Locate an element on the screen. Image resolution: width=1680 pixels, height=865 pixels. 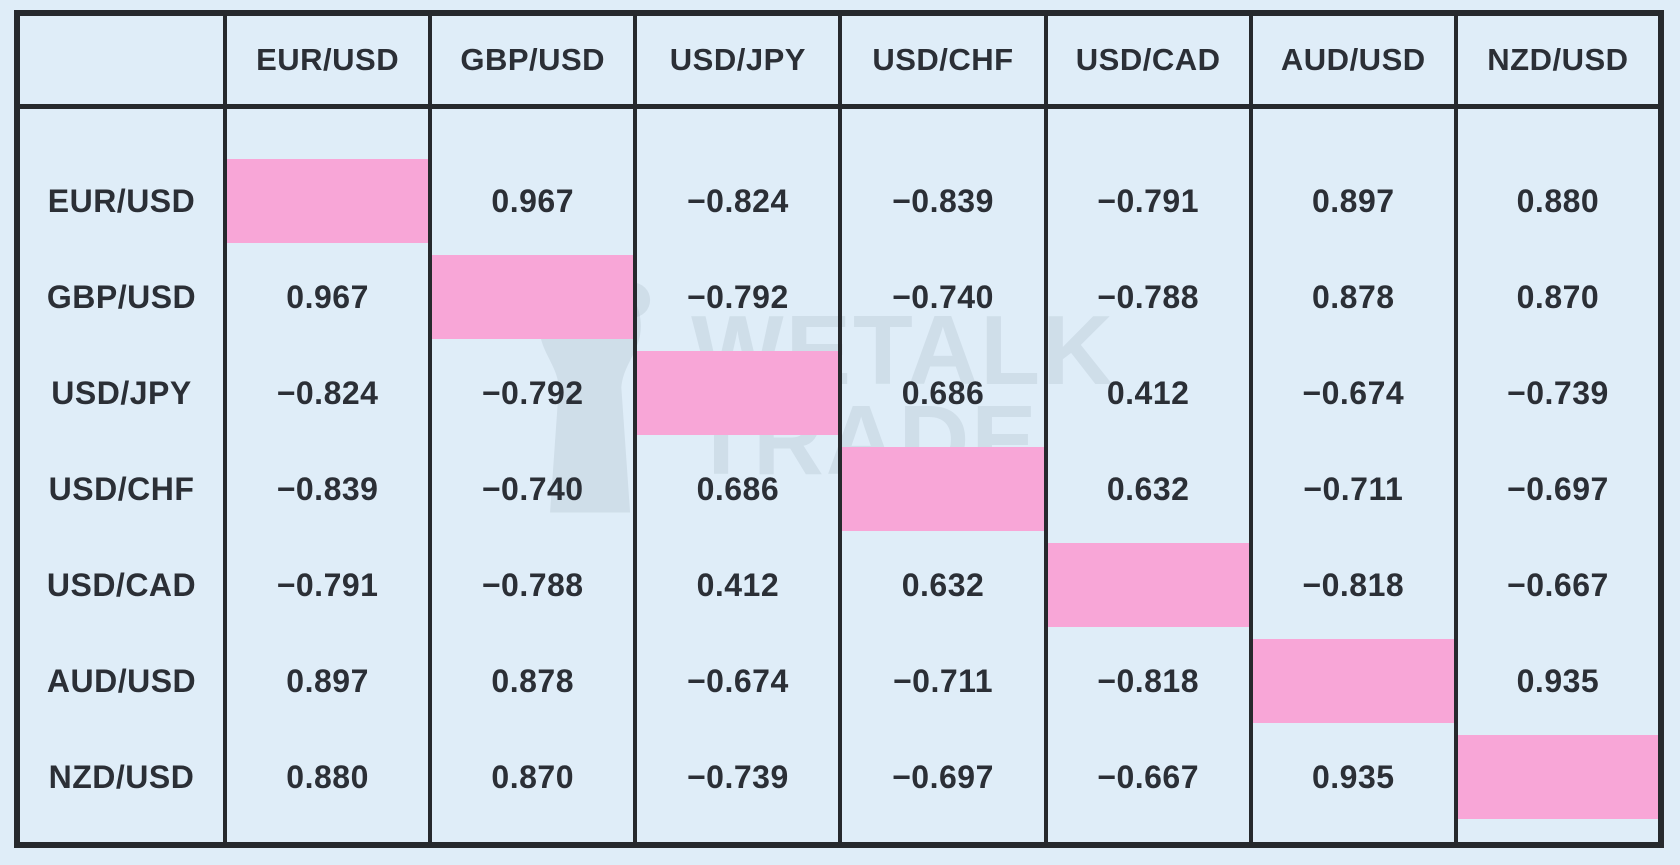
matrix-row-audusd: AUD/USD 0.897 0.878 −0.674 −0.711 −0.818 0.935 is located at coordinates (839, 681).